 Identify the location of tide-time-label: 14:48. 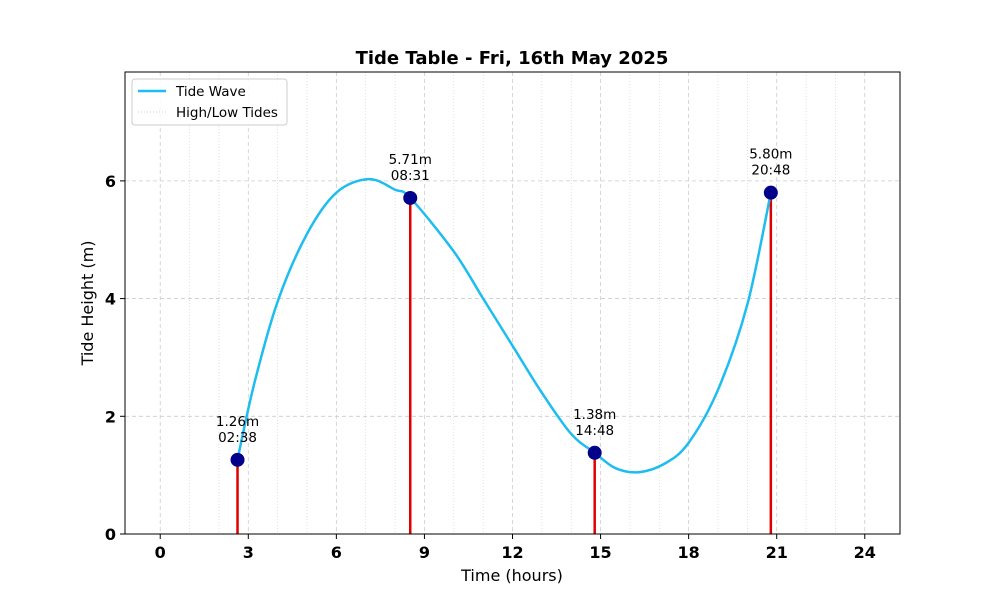
(594, 431).